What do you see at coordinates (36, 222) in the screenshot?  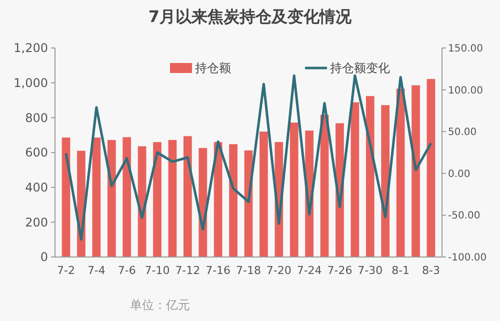 I see `y-tick-label: 200` at bounding box center [36, 222].